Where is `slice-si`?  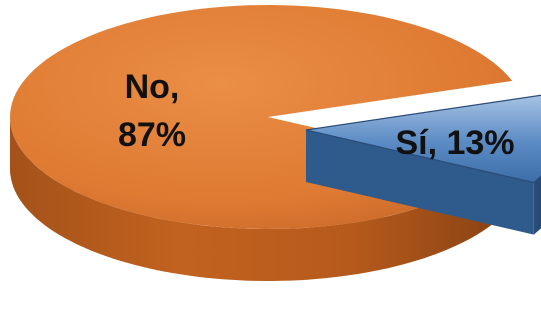
slice-si is located at coordinates (423, 139).